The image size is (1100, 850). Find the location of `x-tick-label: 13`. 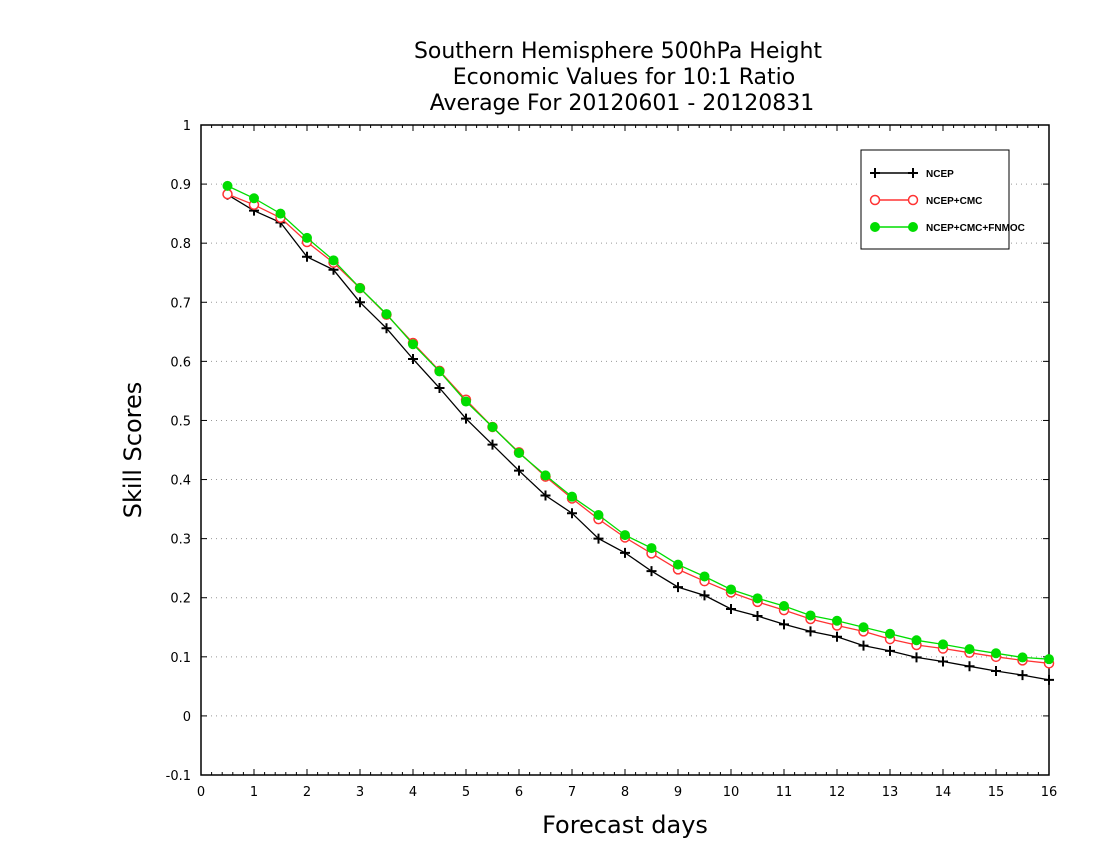

x-tick-label: 13 is located at coordinates (890, 792).